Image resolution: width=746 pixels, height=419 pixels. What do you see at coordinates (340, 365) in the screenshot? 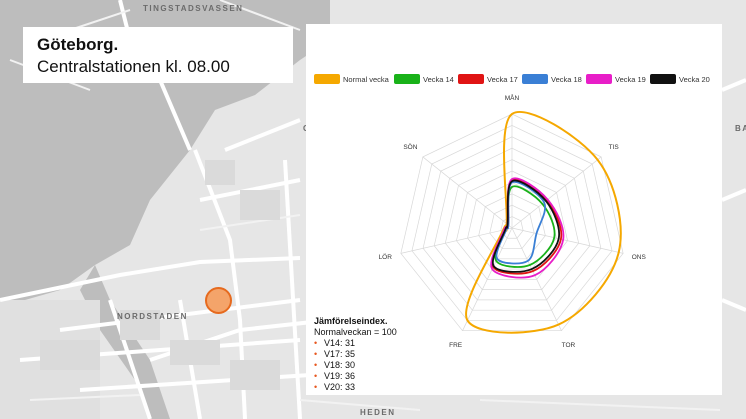
I see `comparison-item-text: V18: 30` at bounding box center [340, 365].